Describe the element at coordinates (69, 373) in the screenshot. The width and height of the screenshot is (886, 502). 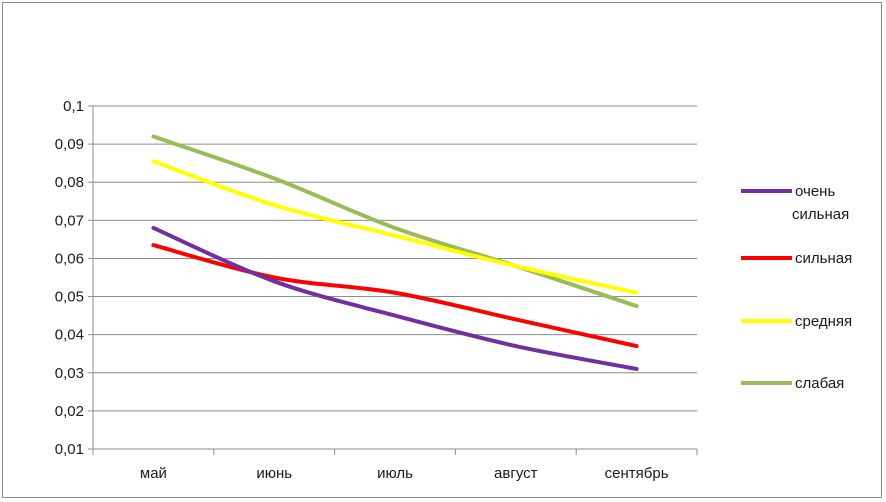
I see `y-tick-label: 0,03` at that location.